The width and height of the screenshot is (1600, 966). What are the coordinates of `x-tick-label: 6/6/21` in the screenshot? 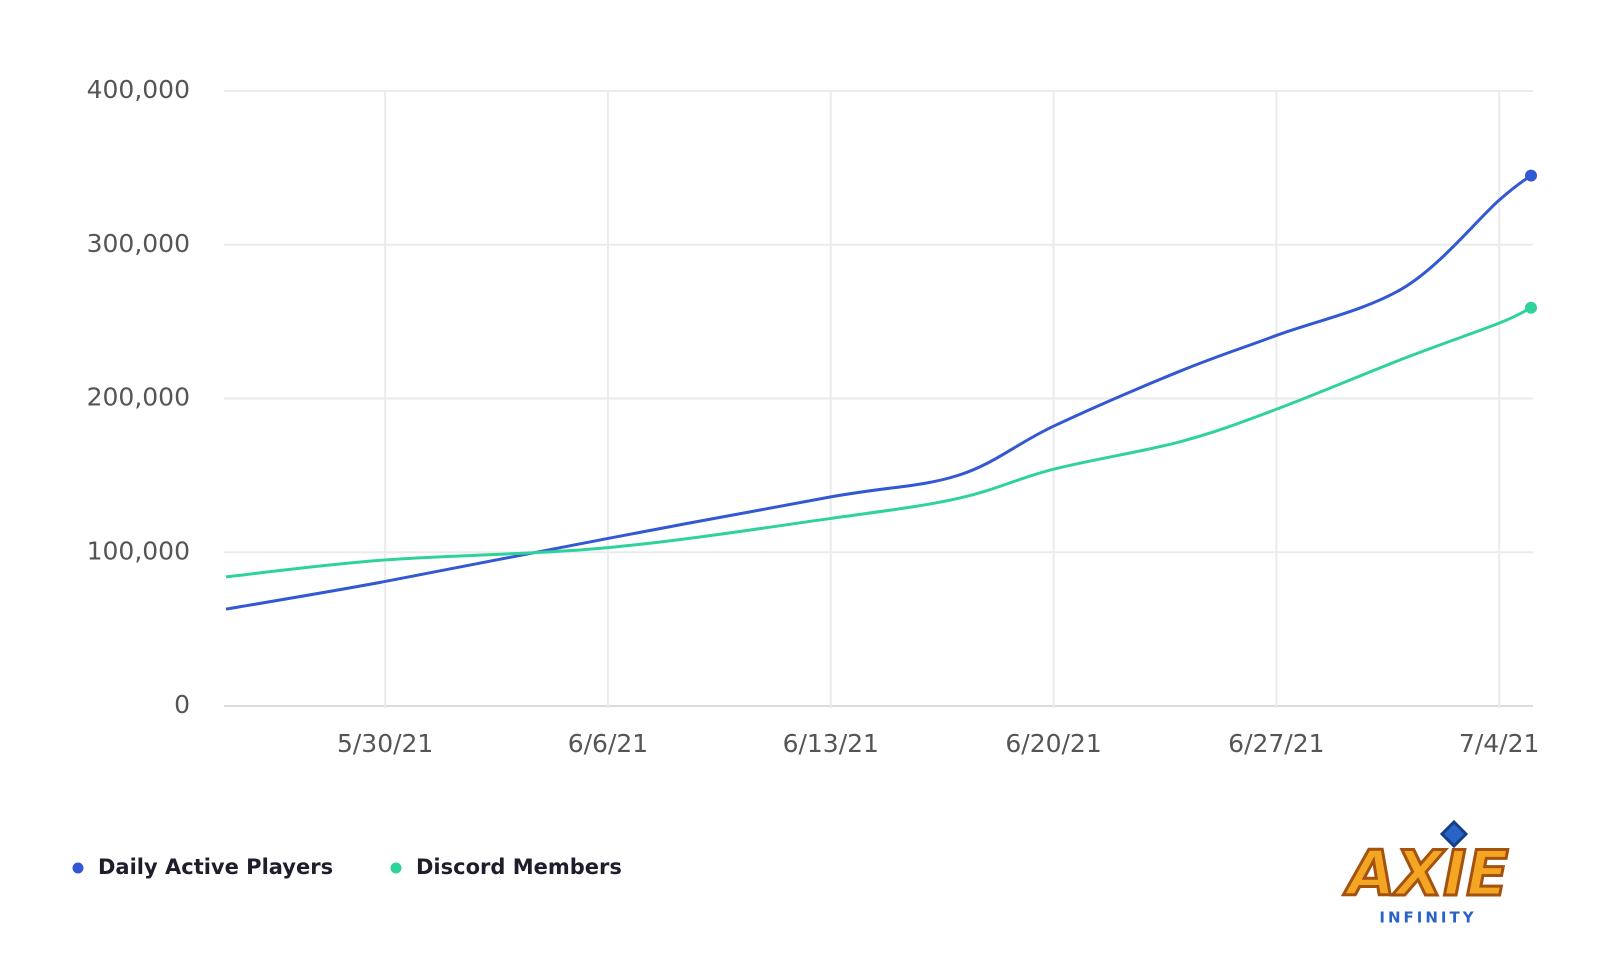 It's located at (608, 743).